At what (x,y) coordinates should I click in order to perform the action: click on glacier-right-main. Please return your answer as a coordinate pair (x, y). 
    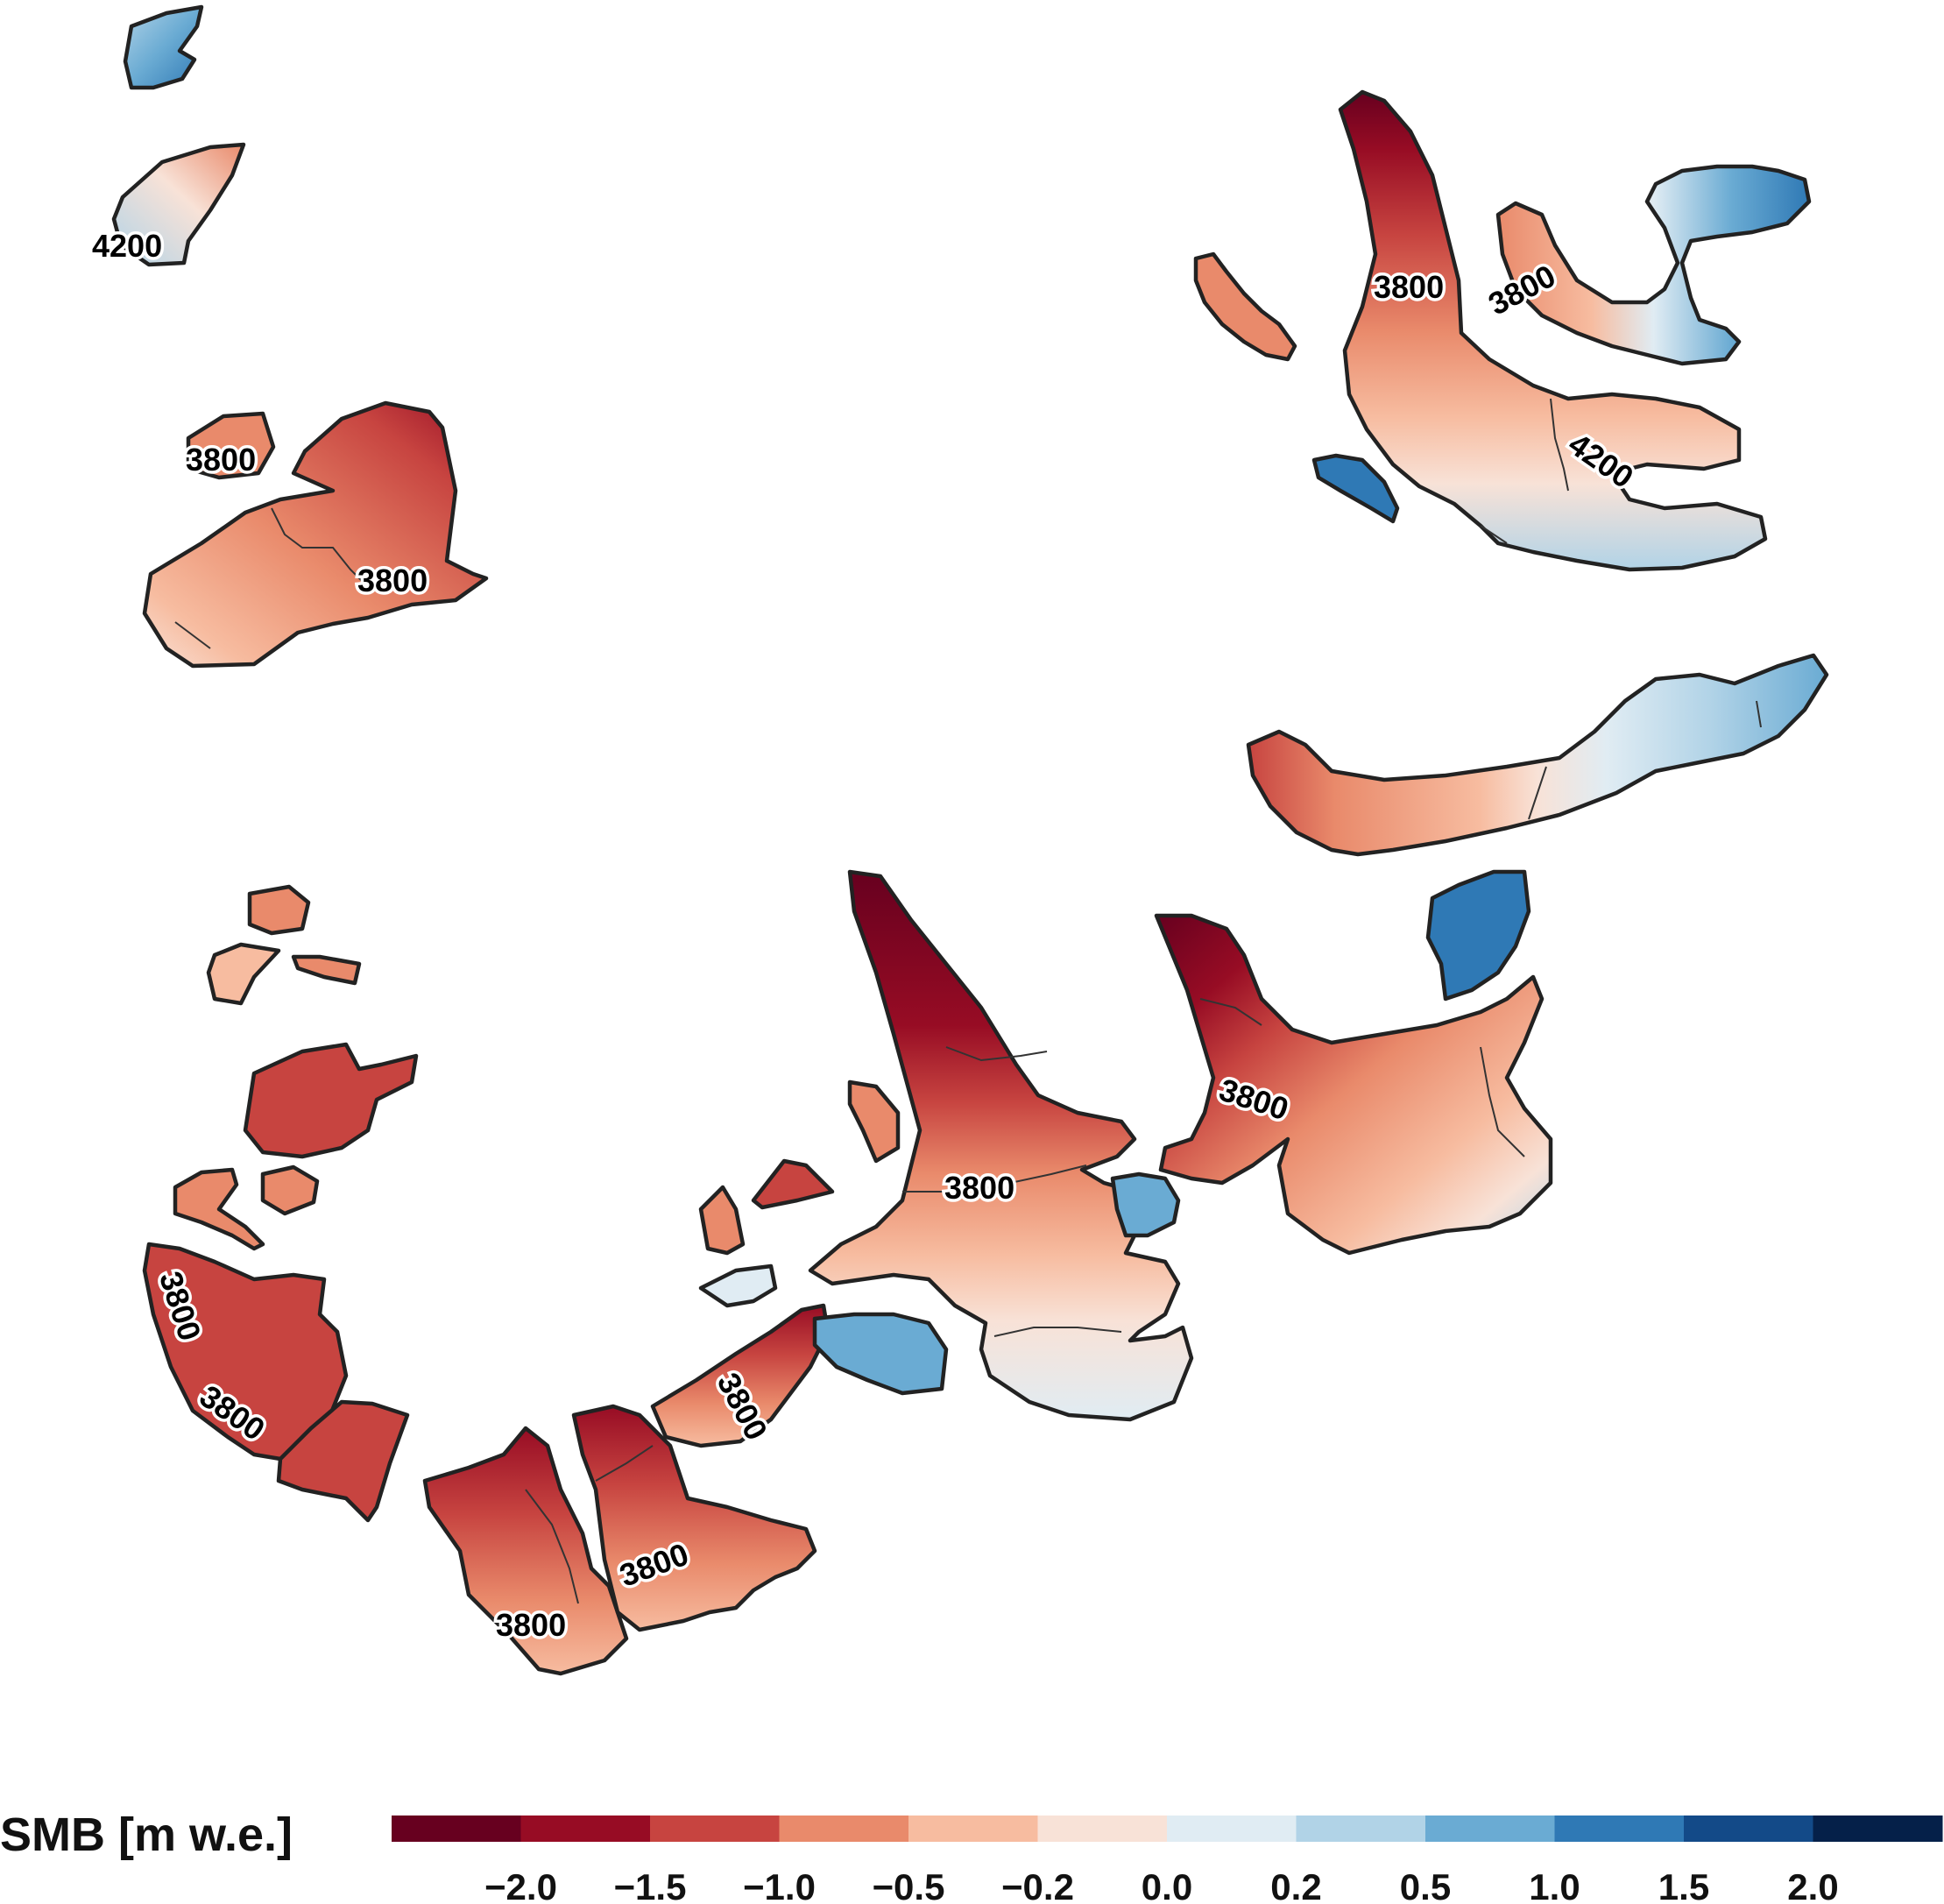
    Looking at the image, I should click on (1353, 1084).